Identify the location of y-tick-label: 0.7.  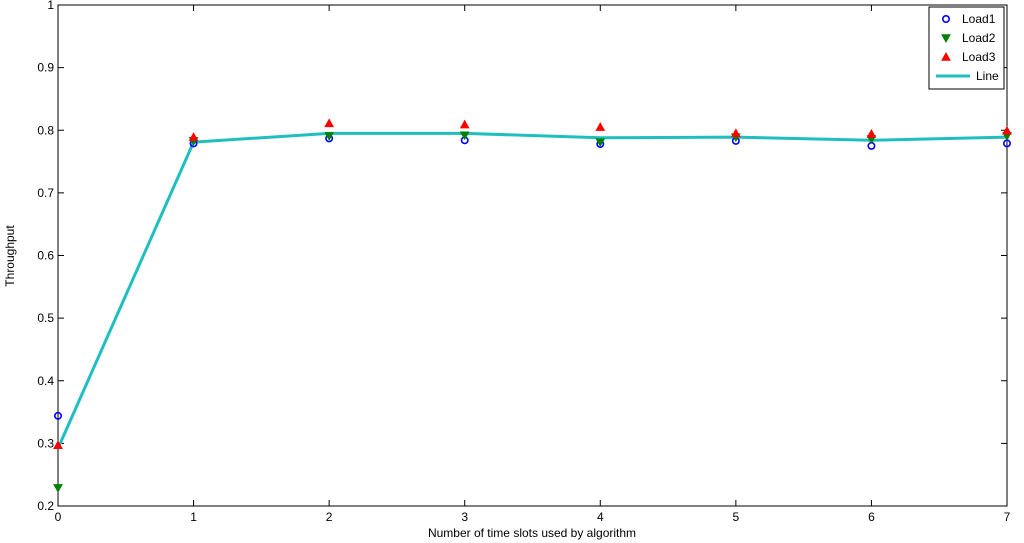
(45, 193).